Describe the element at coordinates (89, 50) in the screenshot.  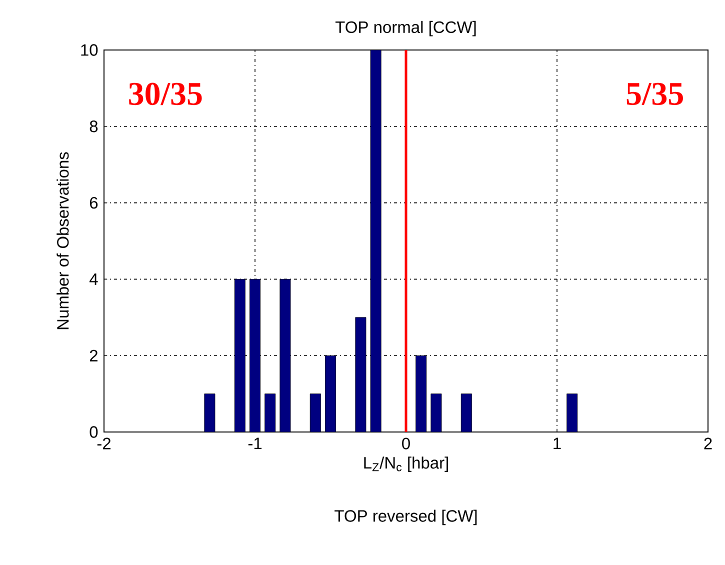
I see `y-tick-label: 10` at that location.